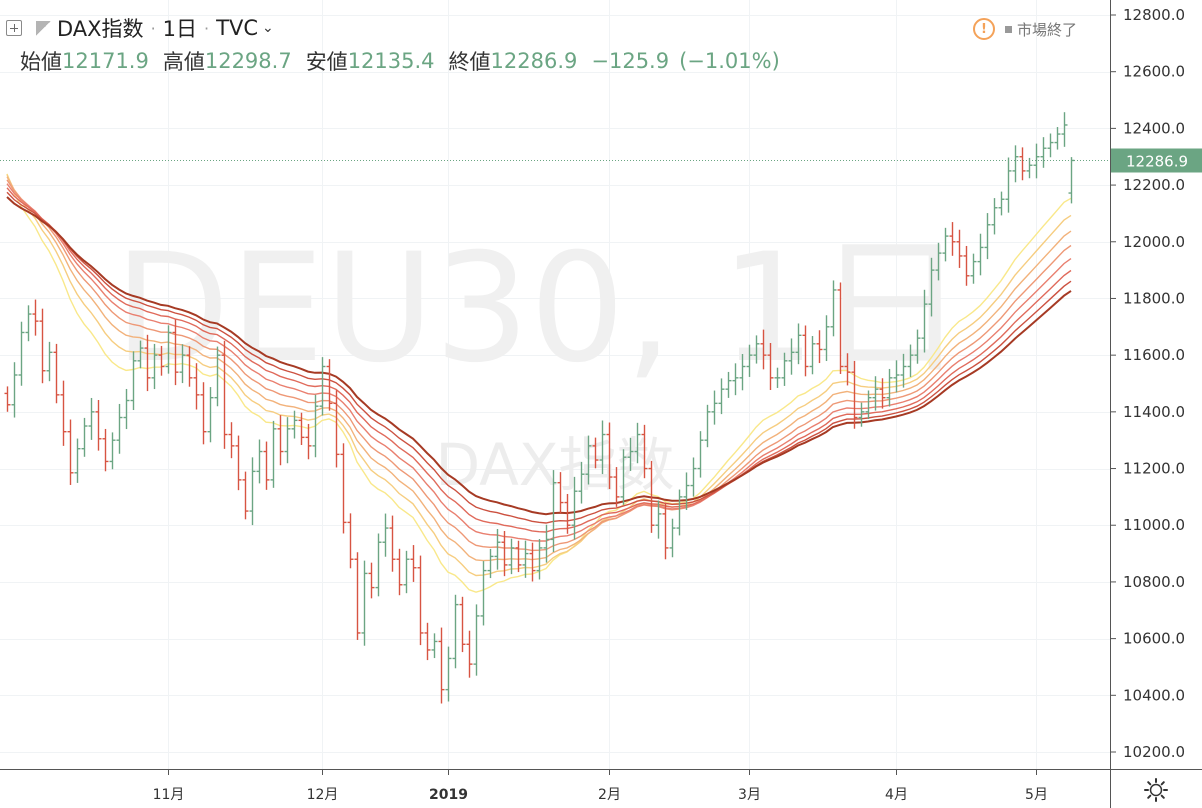  Describe the element at coordinates (391, 61) in the screenshot. I see `low-value: 12135.4` at that location.